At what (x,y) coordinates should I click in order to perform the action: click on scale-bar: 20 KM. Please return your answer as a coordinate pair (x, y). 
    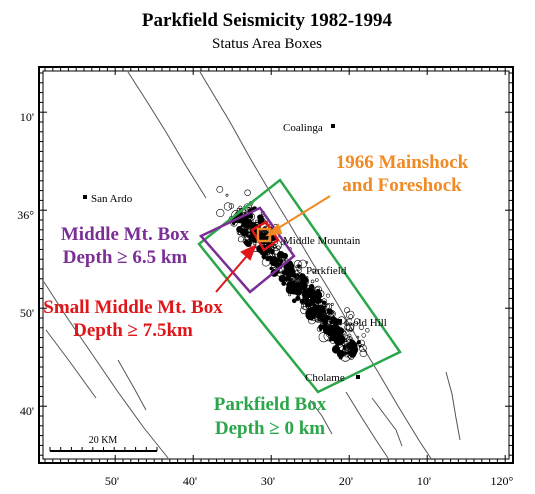
    Looking at the image, I should click on (103, 443).